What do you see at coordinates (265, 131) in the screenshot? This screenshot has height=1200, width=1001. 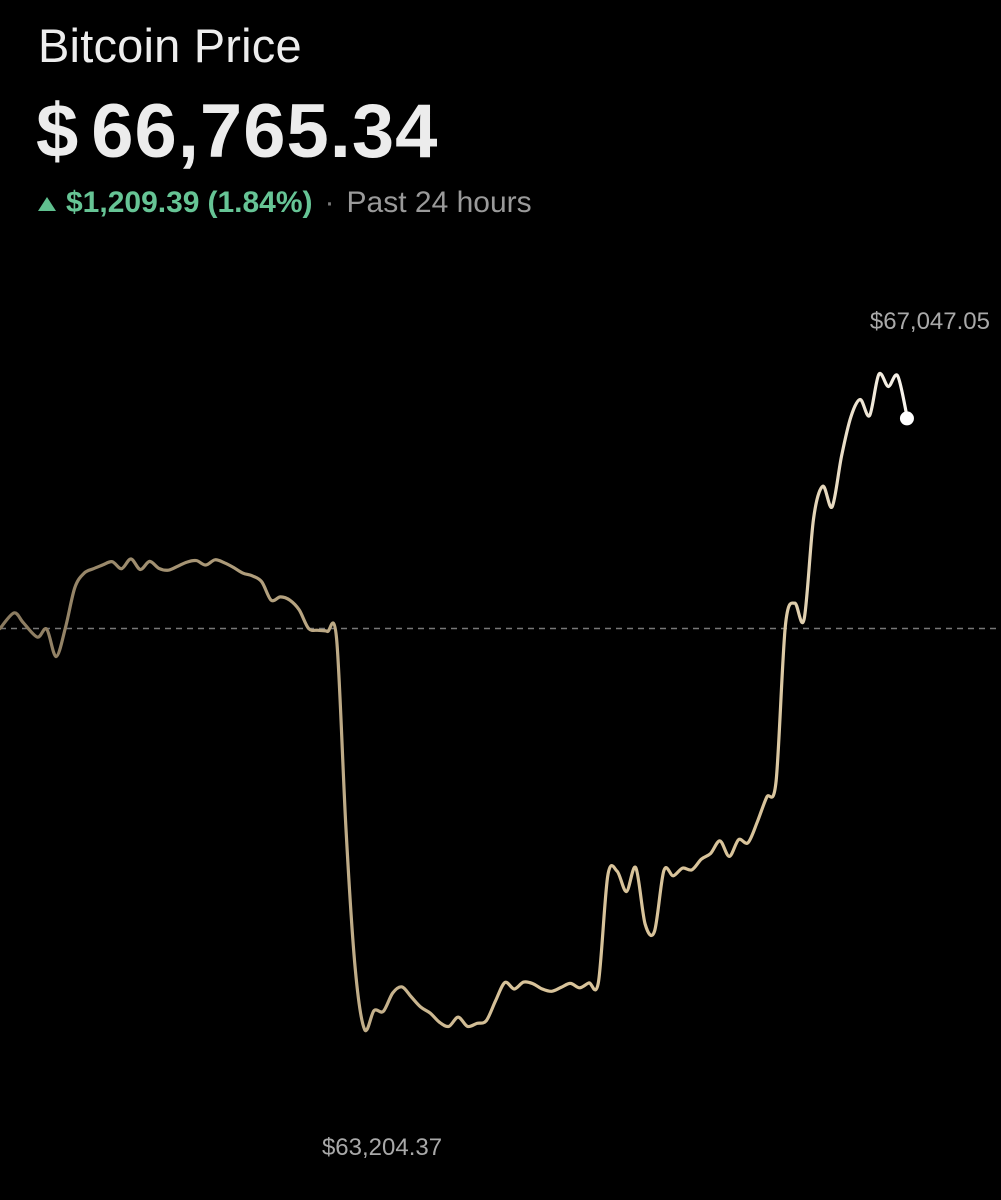 I see `price-value: 66,765.34` at bounding box center [265, 131].